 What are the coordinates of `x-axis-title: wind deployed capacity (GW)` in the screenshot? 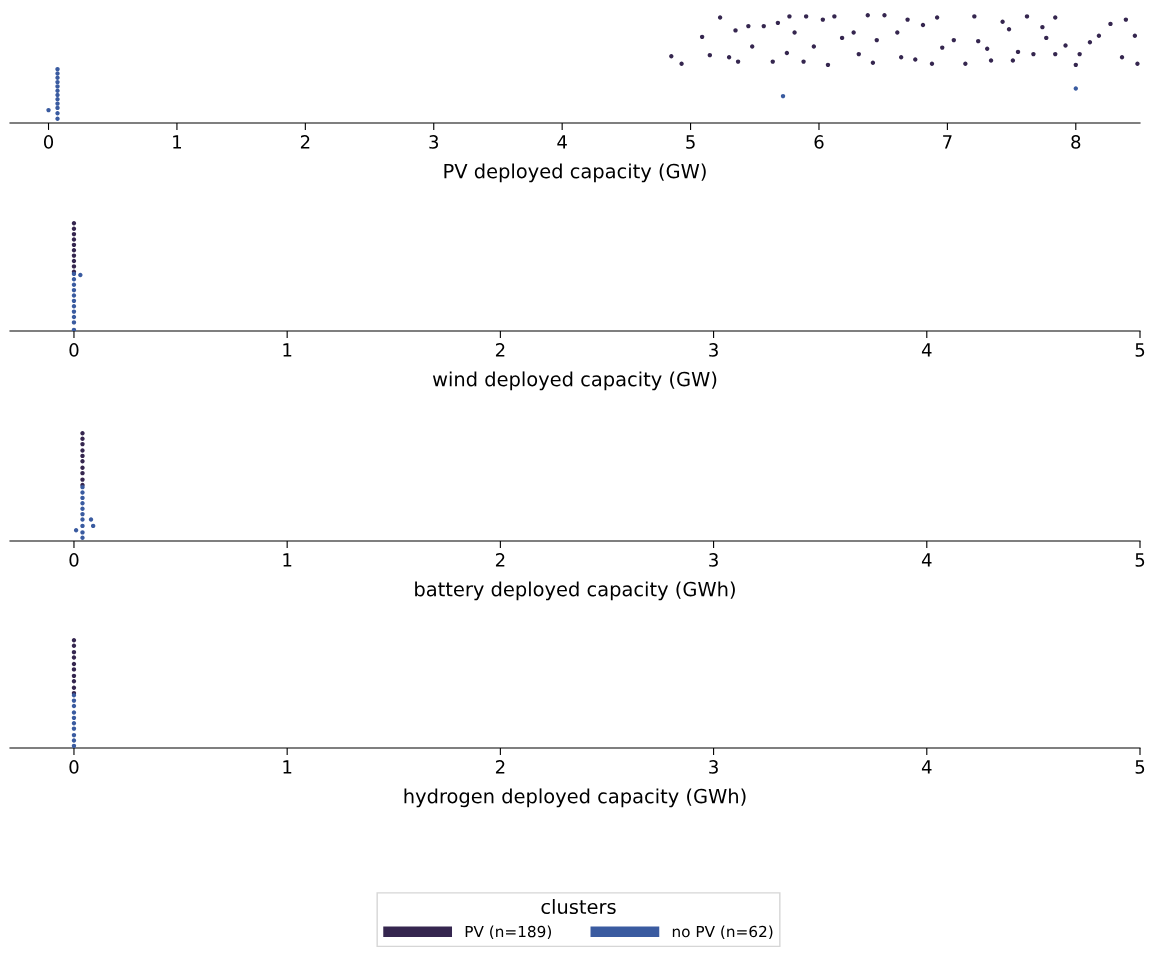 It's located at (574, 381).